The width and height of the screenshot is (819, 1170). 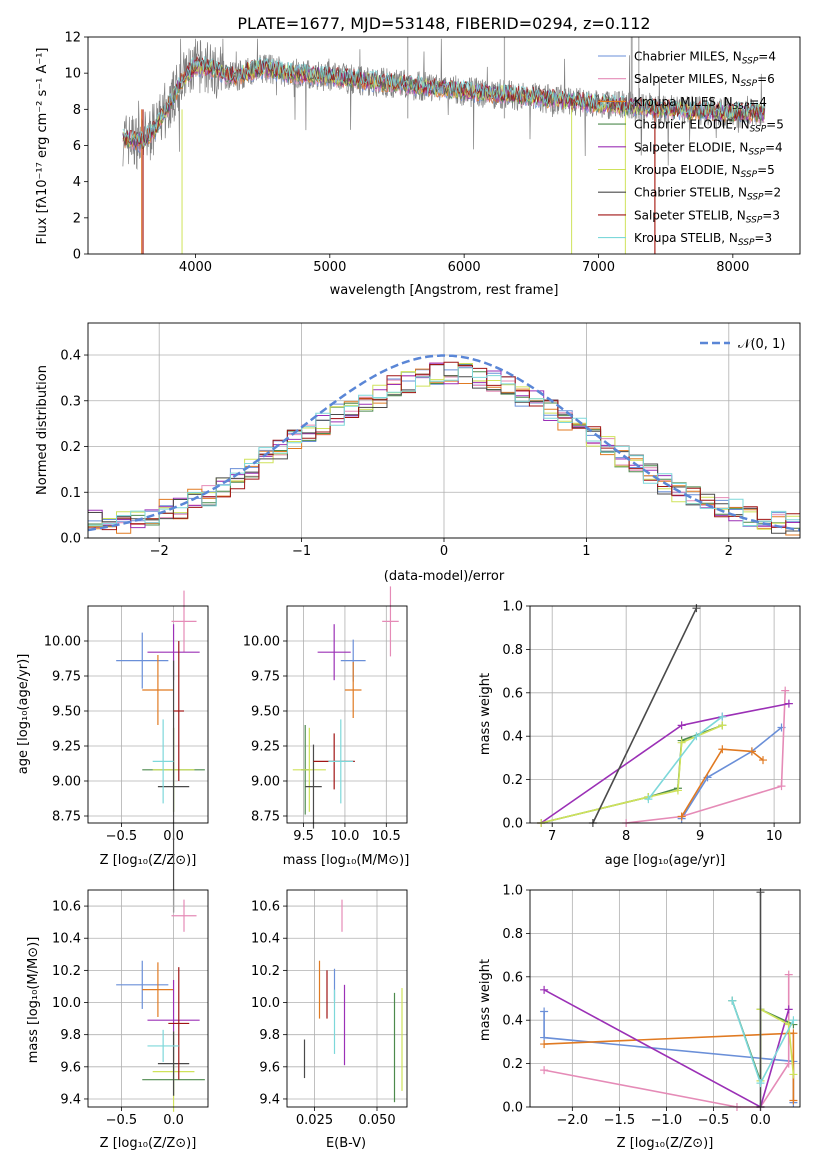 What do you see at coordinates (705, 58) in the screenshot?
I see `legend-label: Chabrier MILES, NSSP=4` at bounding box center [705, 58].